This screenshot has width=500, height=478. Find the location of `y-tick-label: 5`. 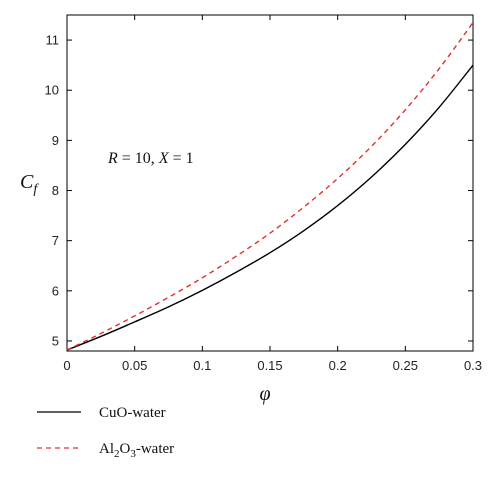

y-tick-label: 5 is located at coordinates (55, 340).